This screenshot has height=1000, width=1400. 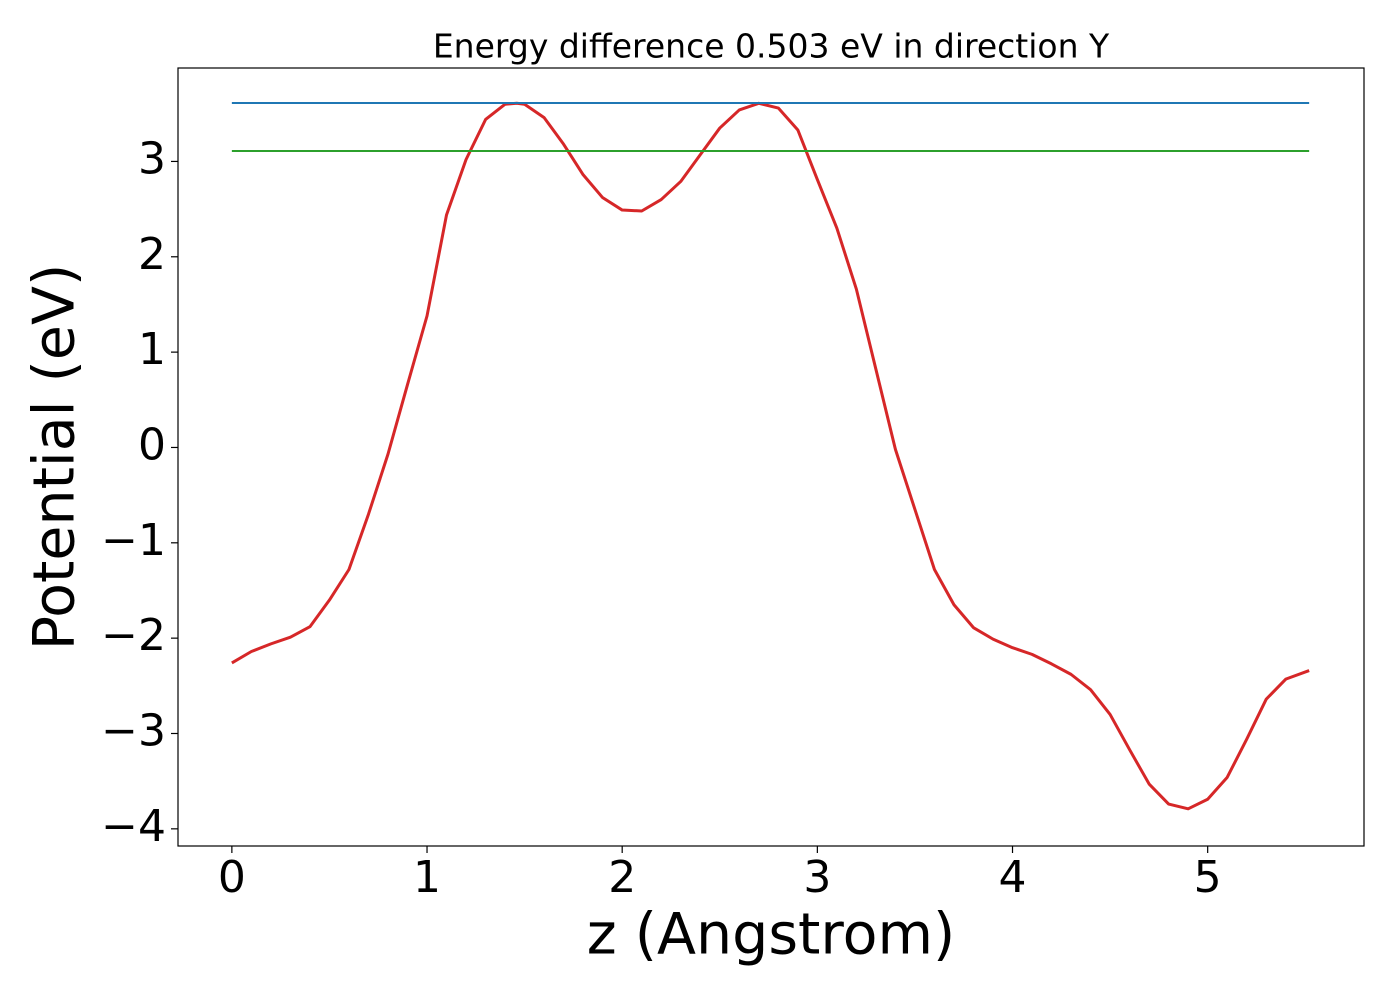 I want to click on y-tick-label: −1, so click(x=133, y=540).